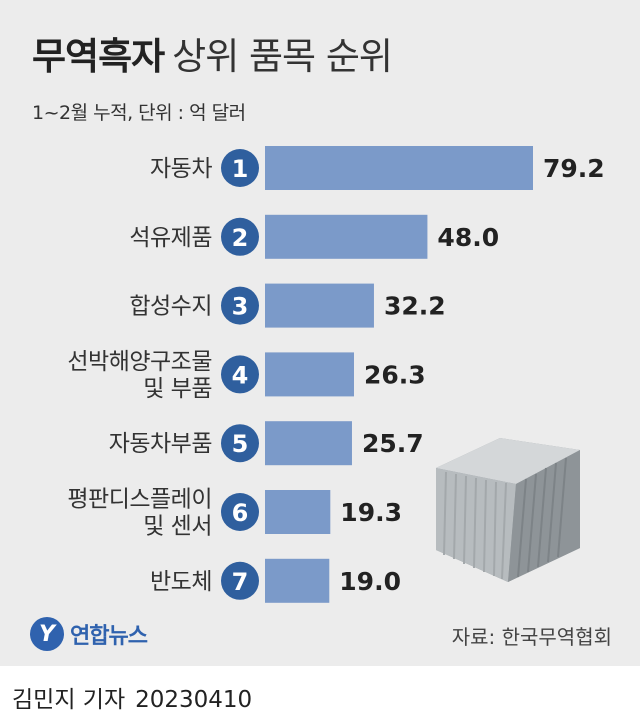  What do you see at coordinates (47, 634) in the screenshot?
I see `logo-mark-icon: Y` at bounding box center [47, 634].